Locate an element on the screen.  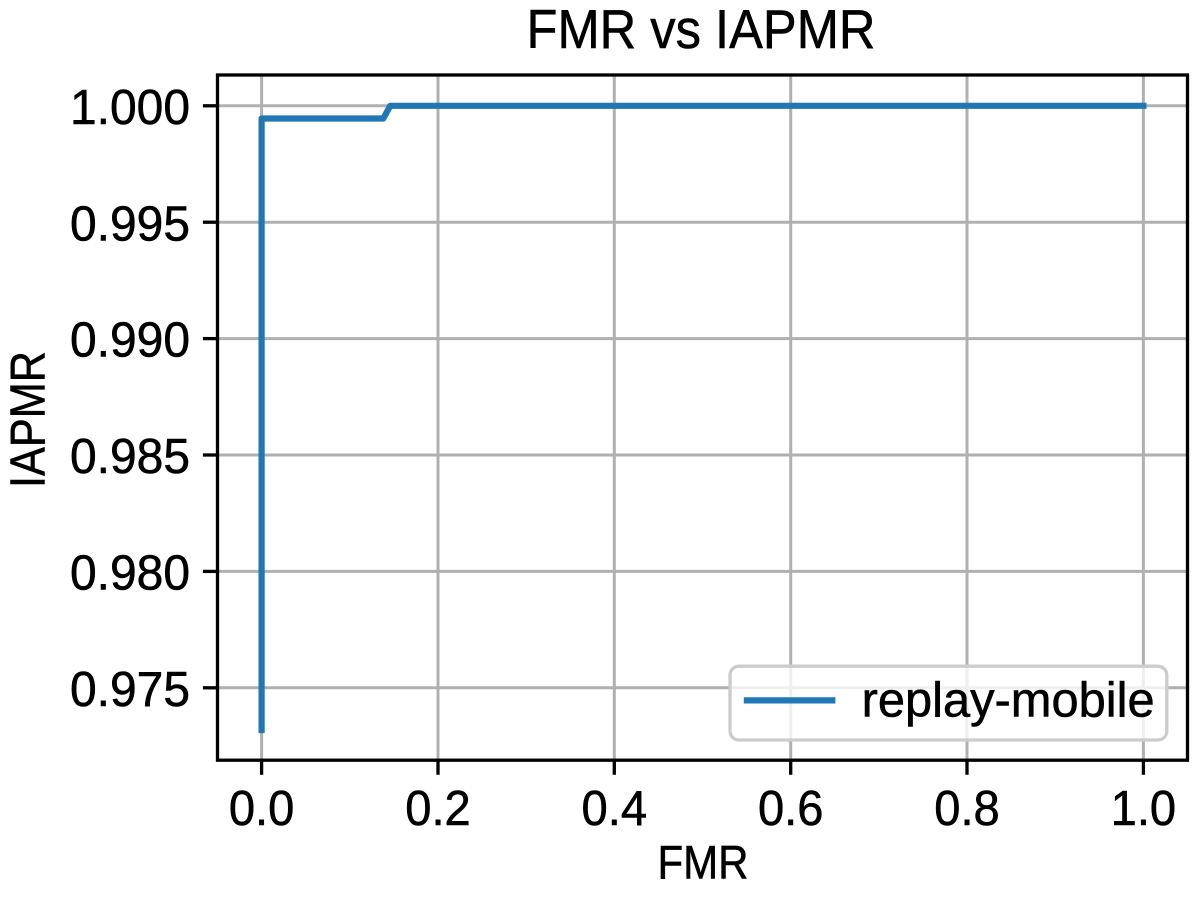
svg-text: 0.0 is located at coordinates (262, 809).